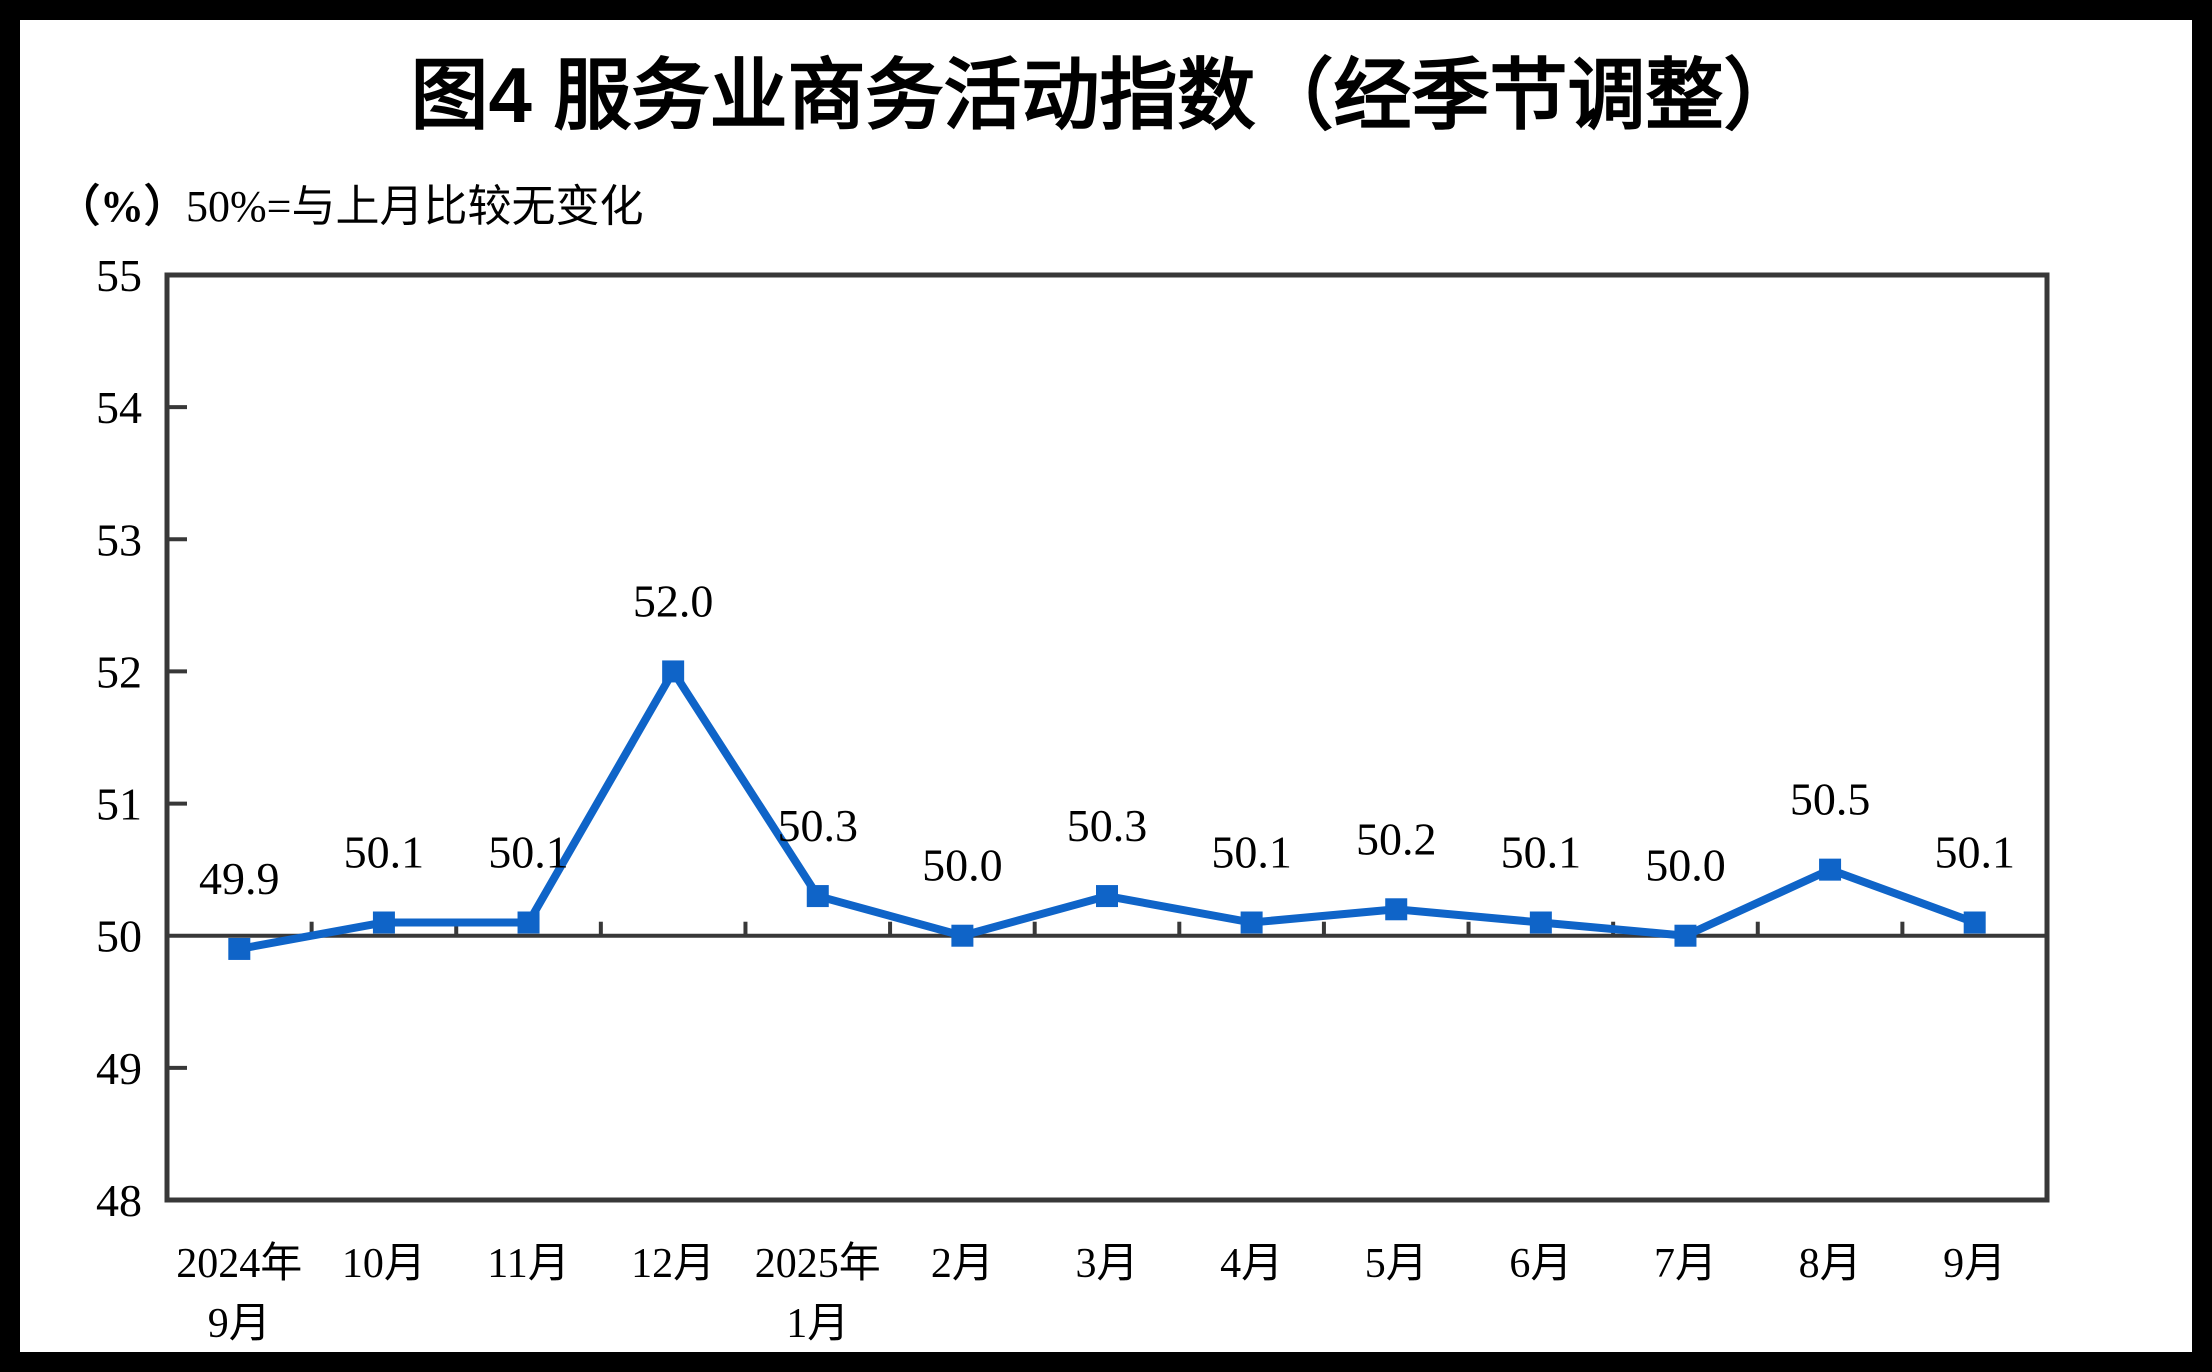  What do you see at coordinates (1540, 1264) in the screenshot?
I see `x-axis-label: 6月` at bounding box center [1540, 1264].